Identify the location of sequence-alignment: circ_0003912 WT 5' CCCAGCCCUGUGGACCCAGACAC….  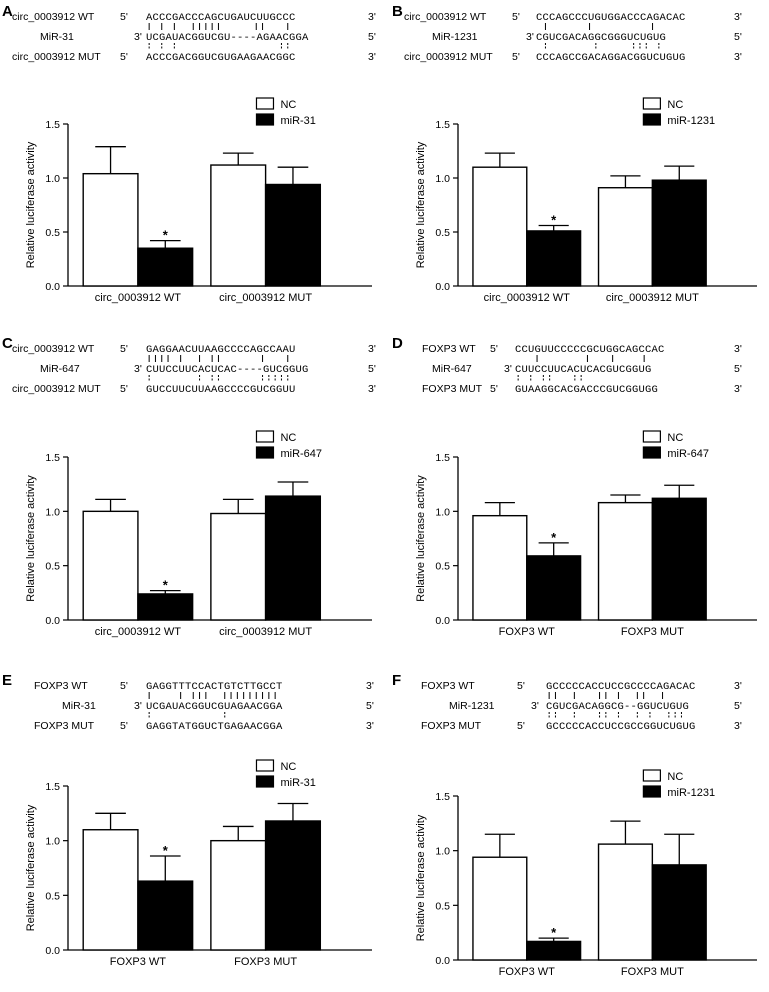
(573, 37).